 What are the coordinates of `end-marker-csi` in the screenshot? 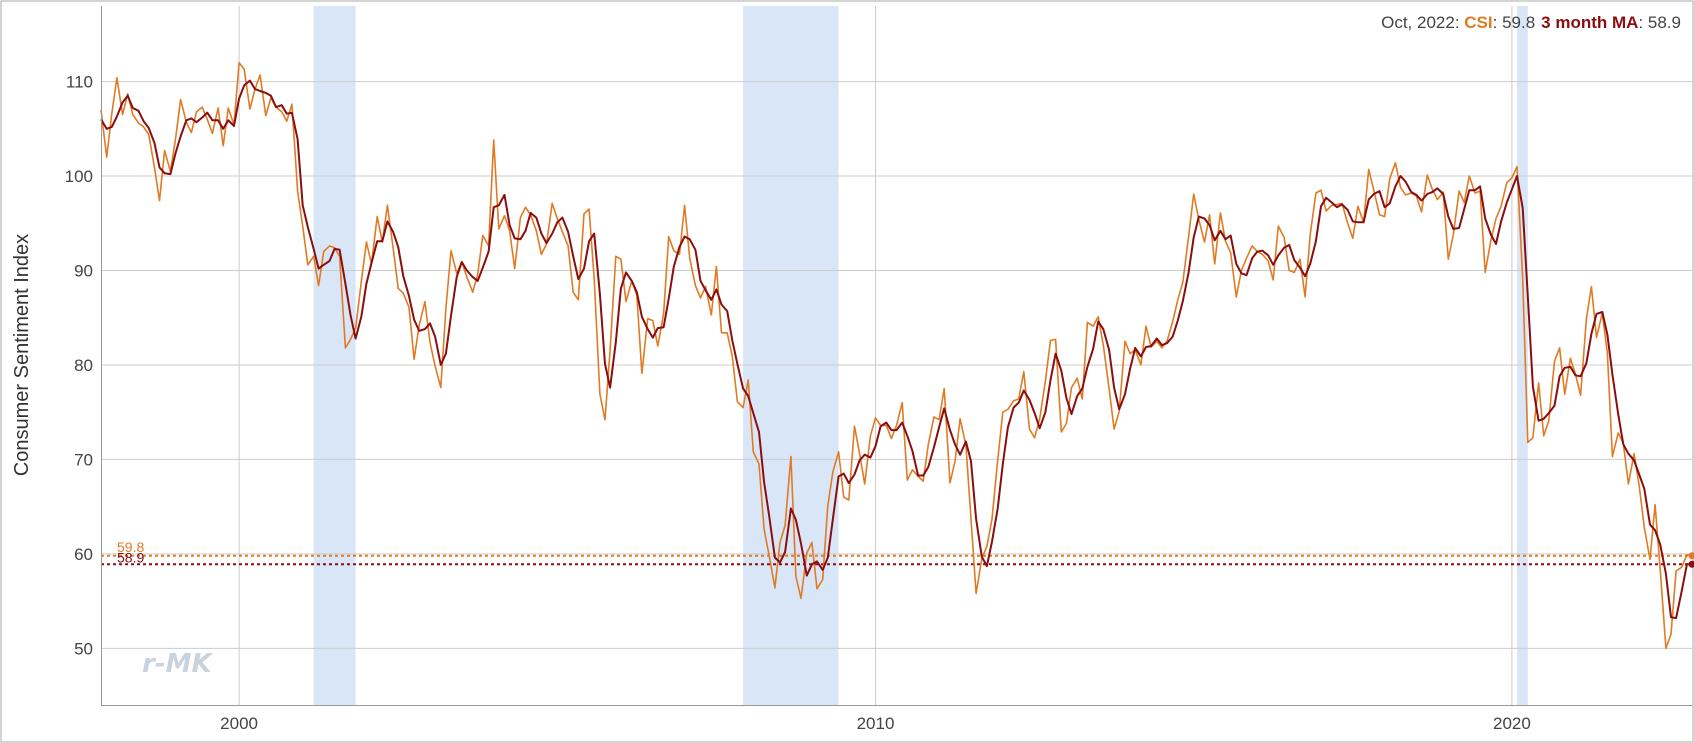 It's located at (1691, 556).